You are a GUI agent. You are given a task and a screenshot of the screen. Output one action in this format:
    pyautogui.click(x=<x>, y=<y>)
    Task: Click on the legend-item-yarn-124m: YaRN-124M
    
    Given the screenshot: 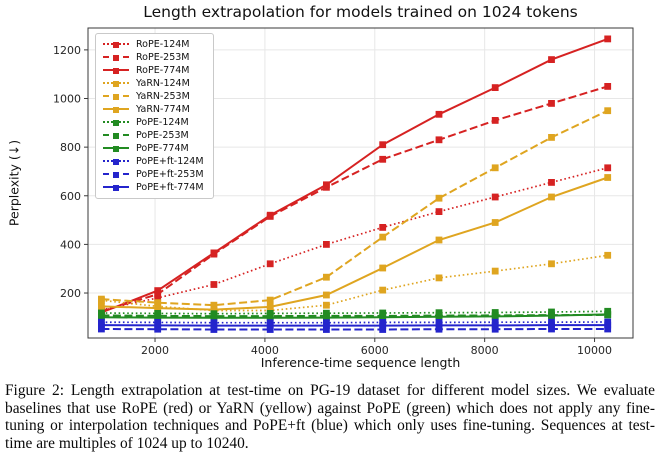 What is the action you would take?
    pyautogui.click(x=153, y=83)
    